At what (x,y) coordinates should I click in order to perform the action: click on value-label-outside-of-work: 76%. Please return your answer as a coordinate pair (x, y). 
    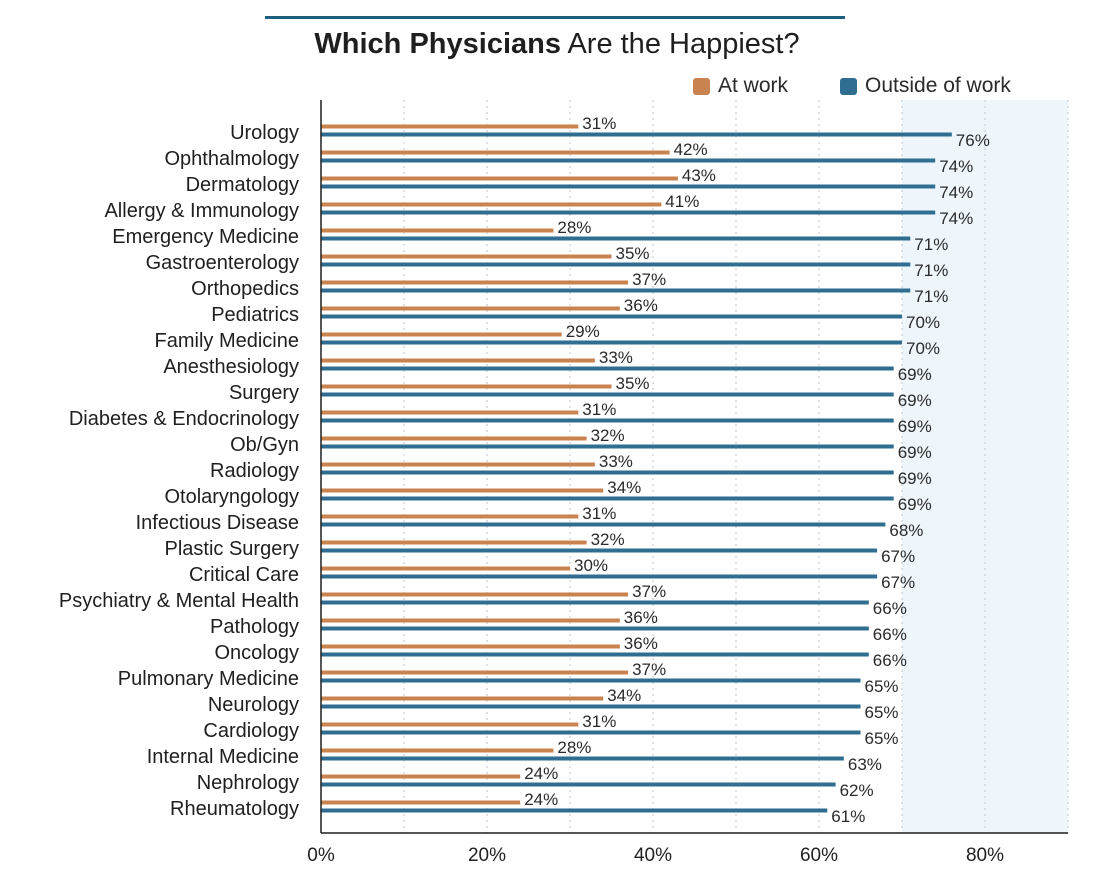
    Looking at the image, I should click on (973, 140).